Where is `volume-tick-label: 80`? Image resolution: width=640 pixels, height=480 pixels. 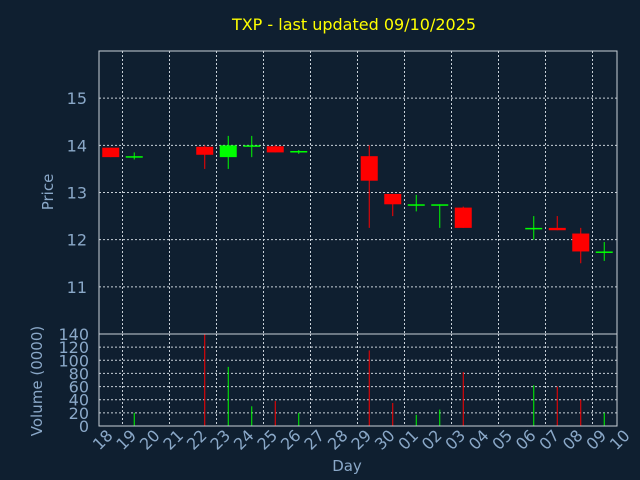
volume-tick-label: 80 is located at coordinates (79, 373).